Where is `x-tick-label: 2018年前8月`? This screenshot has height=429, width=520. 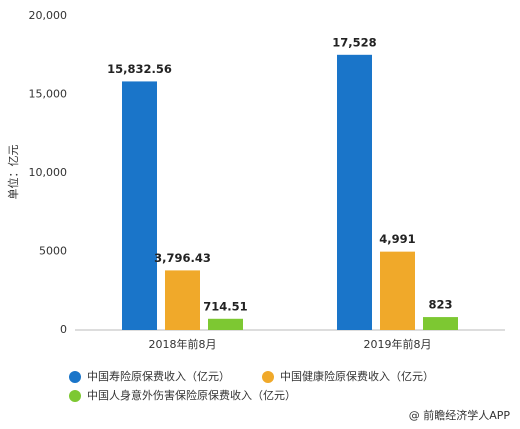
x-tick-label: 2018年前8月 is located at coordinates (183, 344).